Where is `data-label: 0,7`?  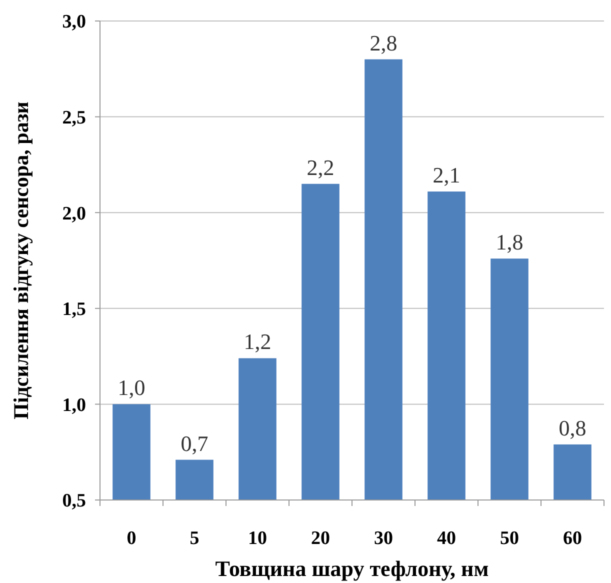
data-label: 0,7 is located at coordinates (194, 443).